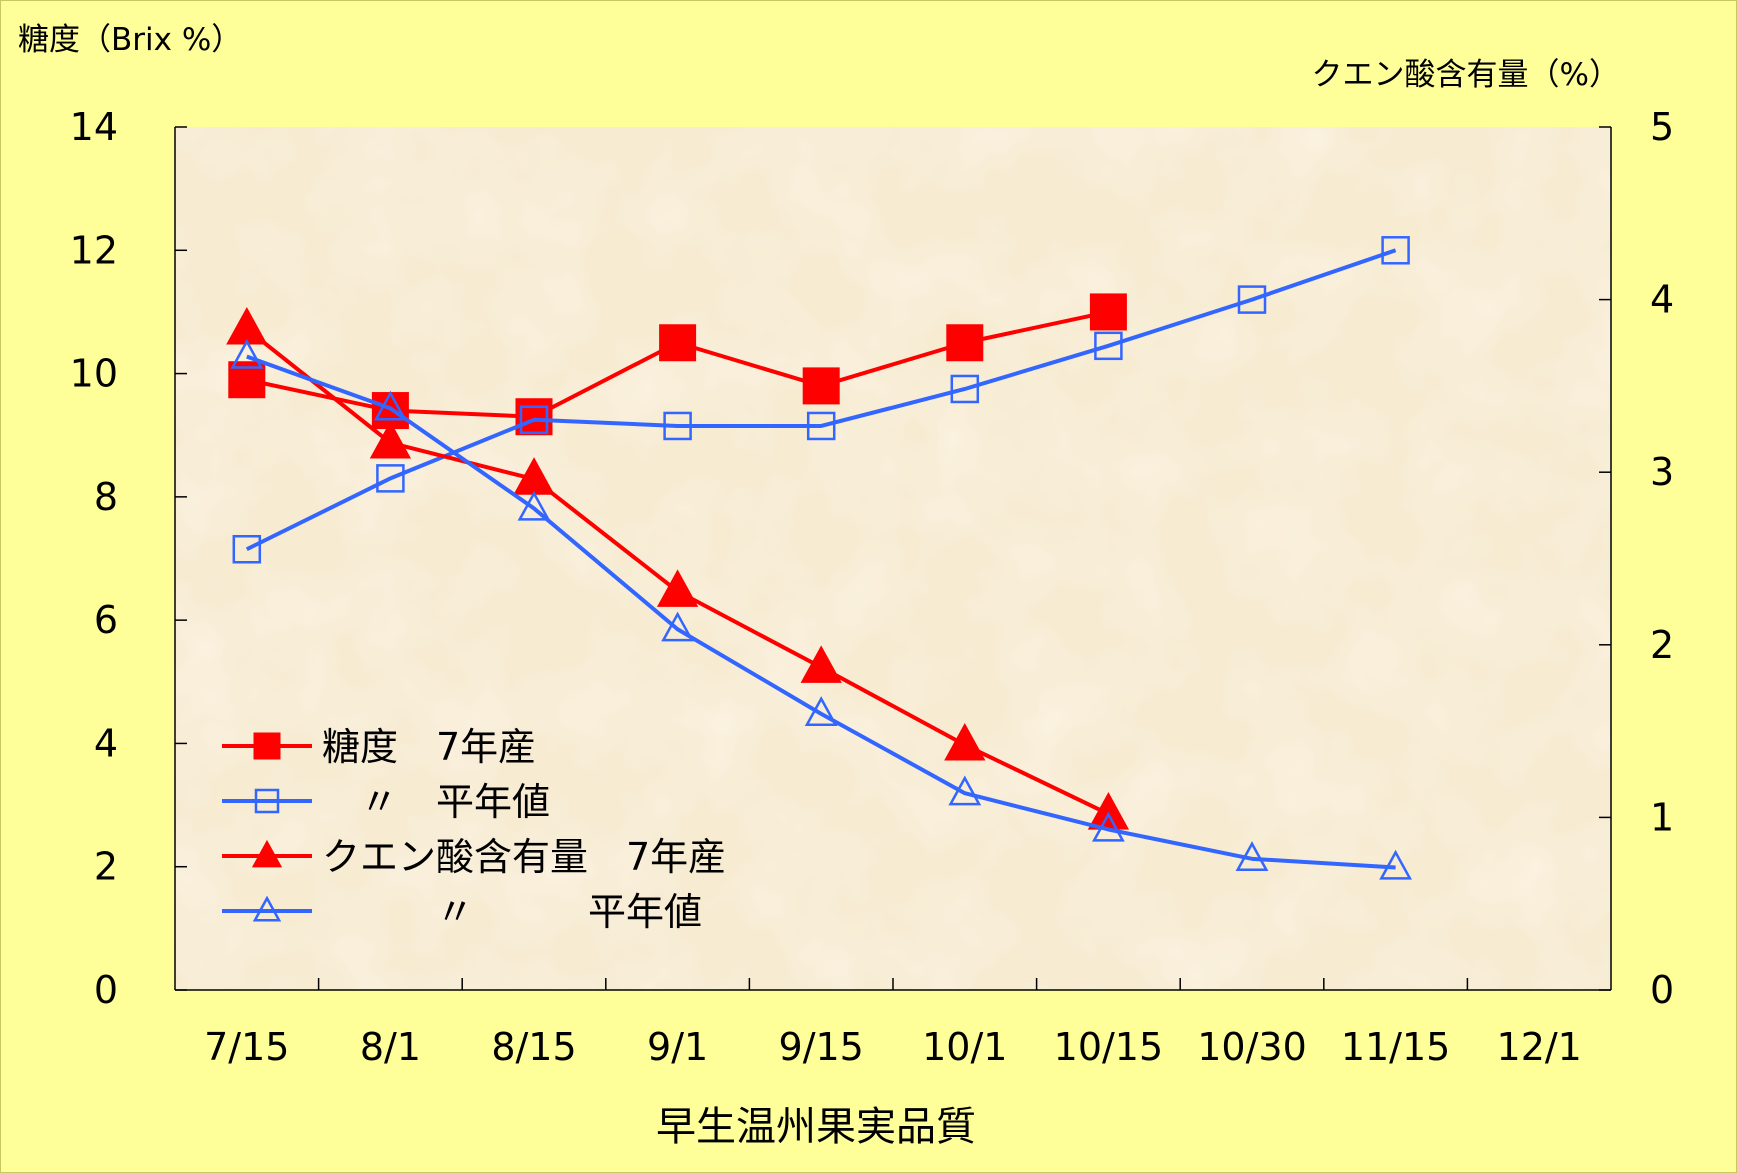 The width and height of the screenshot is (1737, 1173). Describe the element at coordinates (94, 250) in the screenshot. I see `left-tick-label: 12` at that location.